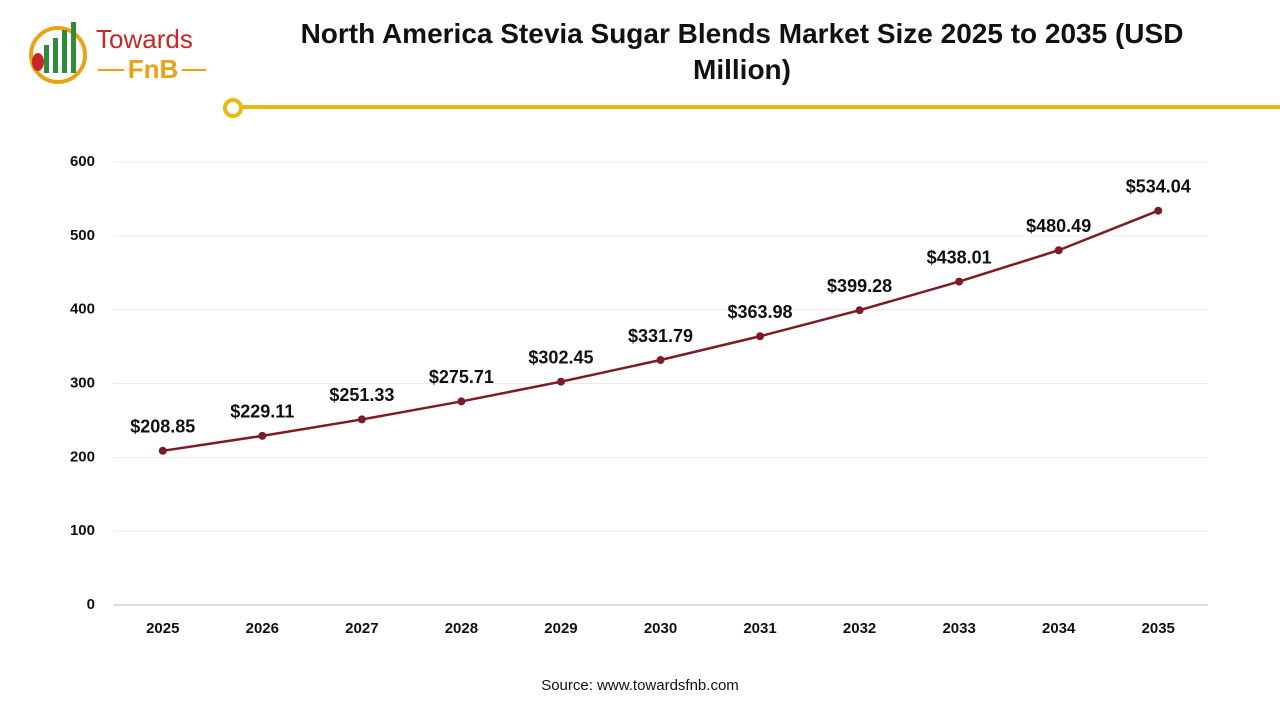 The width and height of the screenshot is (1280, 720). Describe the element at coordinates (959, 257) in the screenshot. I see `data-label: $438.01` at that location.